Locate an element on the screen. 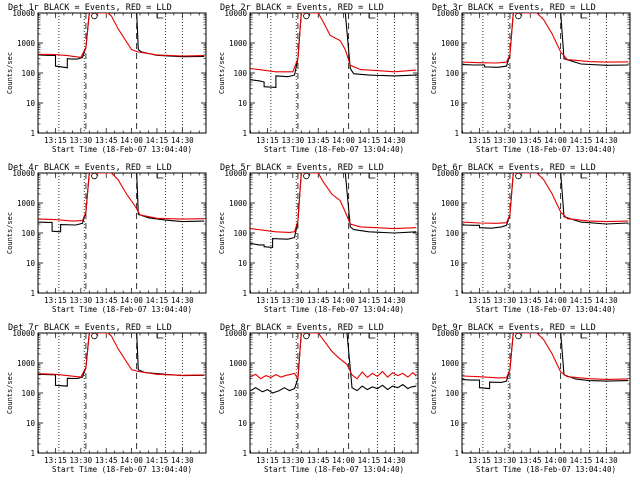  chart-title: Det 8r BLACK = Events, RED = LLD is located at coordinates (302, 328).